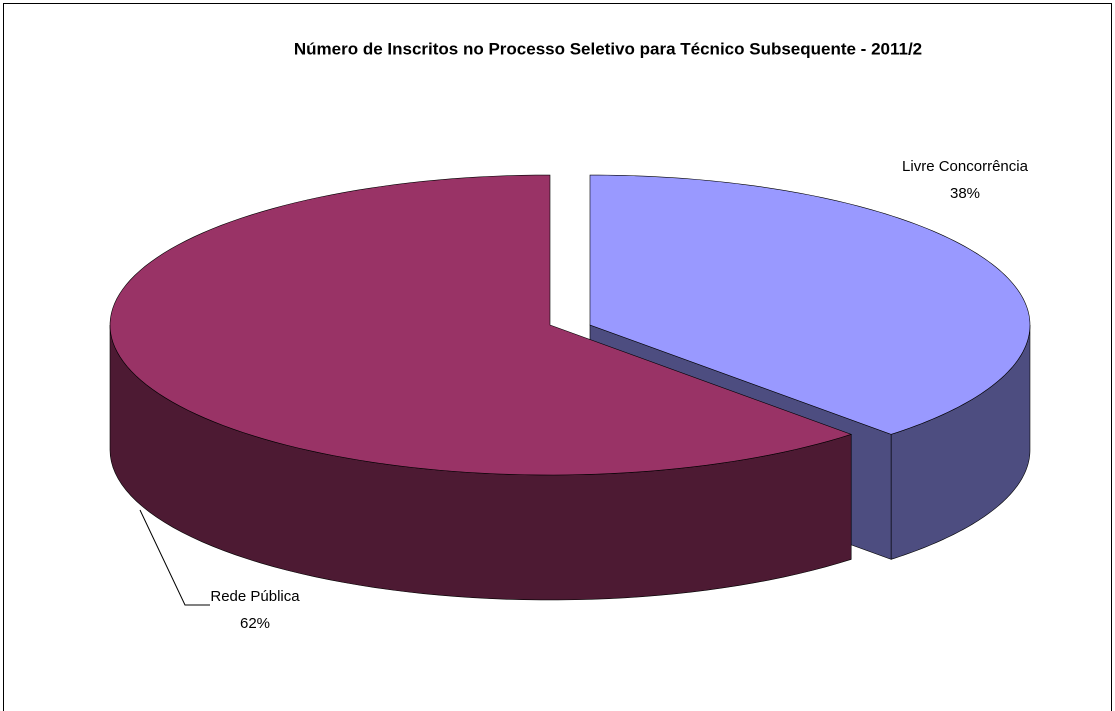 This screenshot has height=711, width=1115. I want to click on slice-top, so click(810, 304).